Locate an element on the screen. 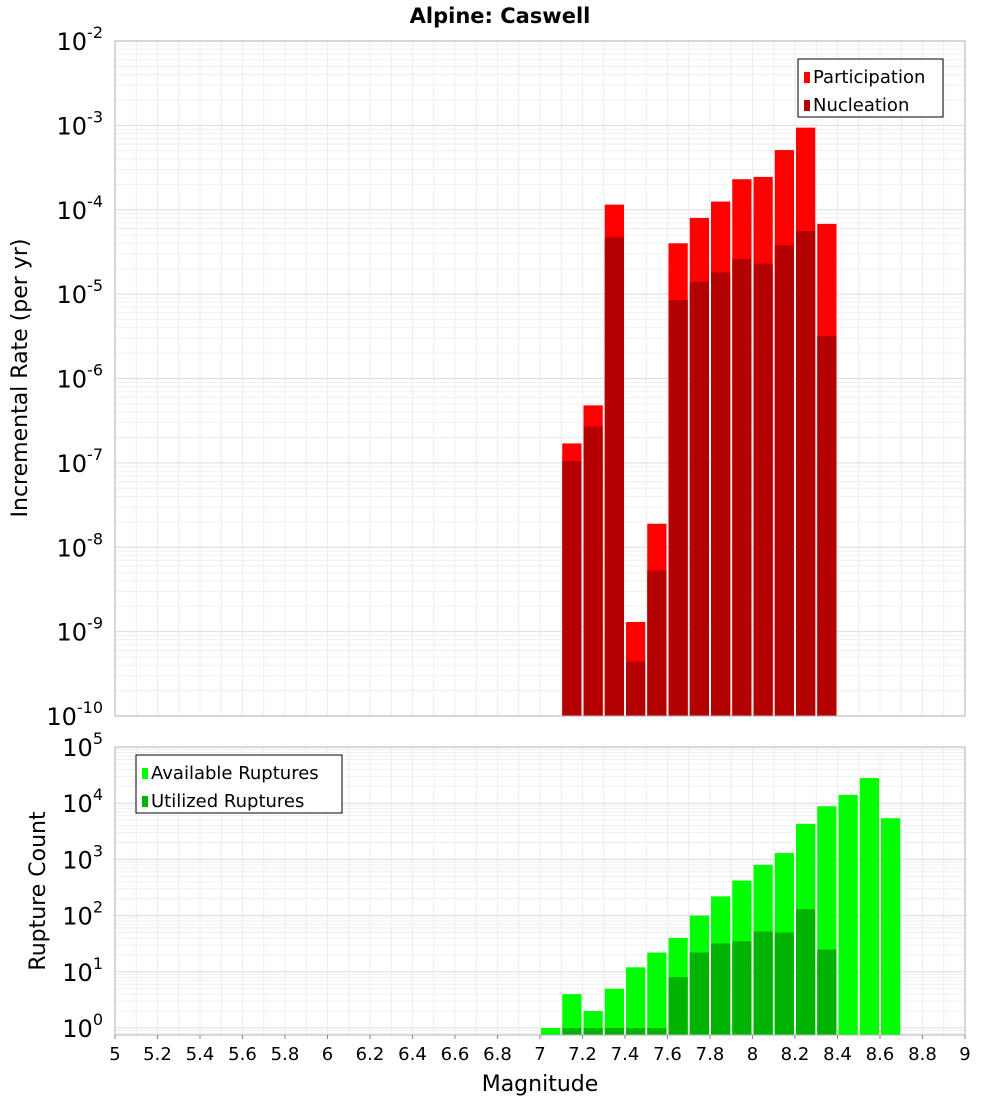 The image size is (1000, 1100). x-tick-label: 9 is located at coordinates (964, 1054).